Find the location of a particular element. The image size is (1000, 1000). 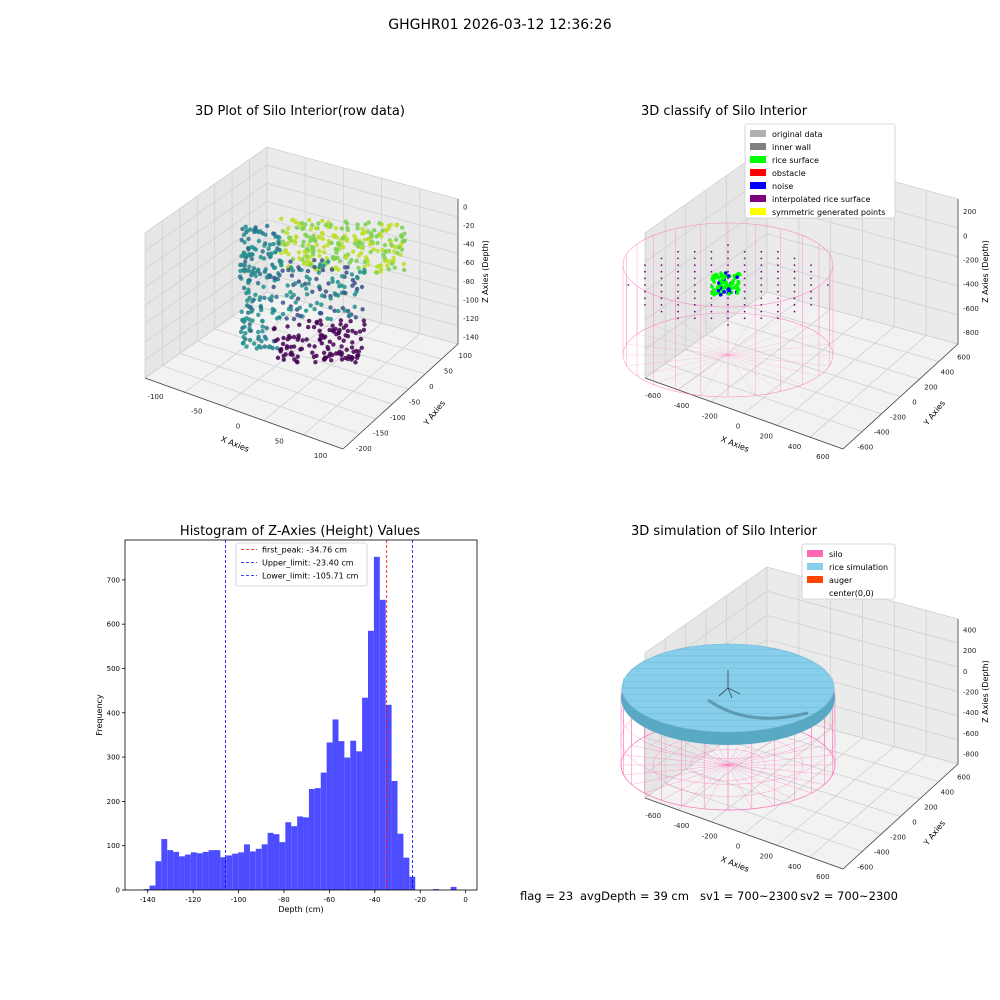

legend-swatch is located at coordinates (815, 553).